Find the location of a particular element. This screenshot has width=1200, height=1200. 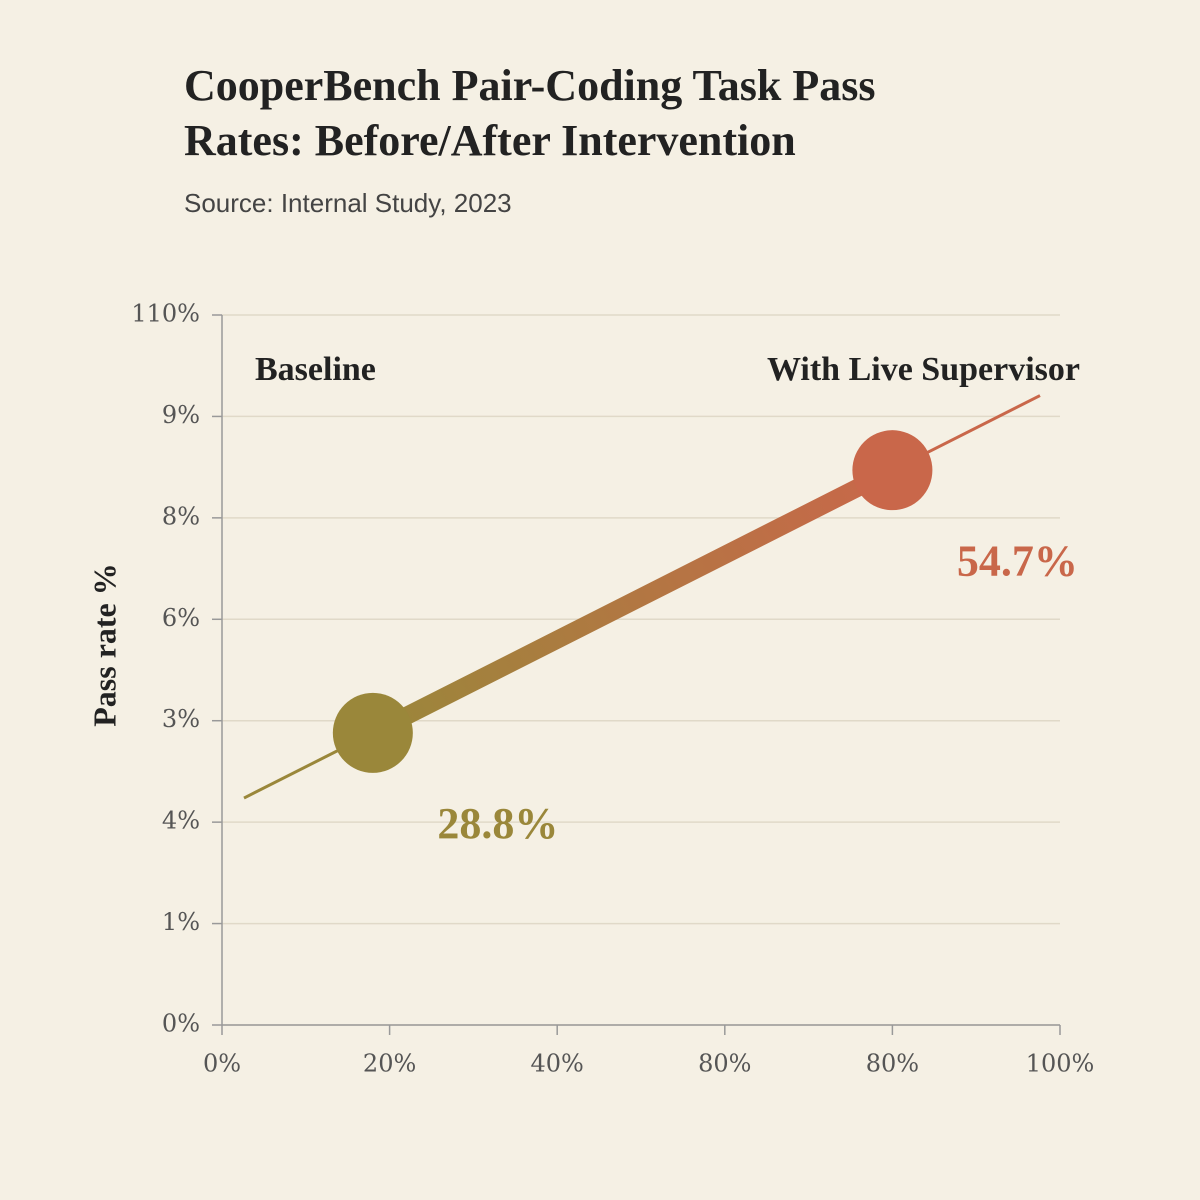

x-tick-label: 100% is located at coordinates (1060, 1064).